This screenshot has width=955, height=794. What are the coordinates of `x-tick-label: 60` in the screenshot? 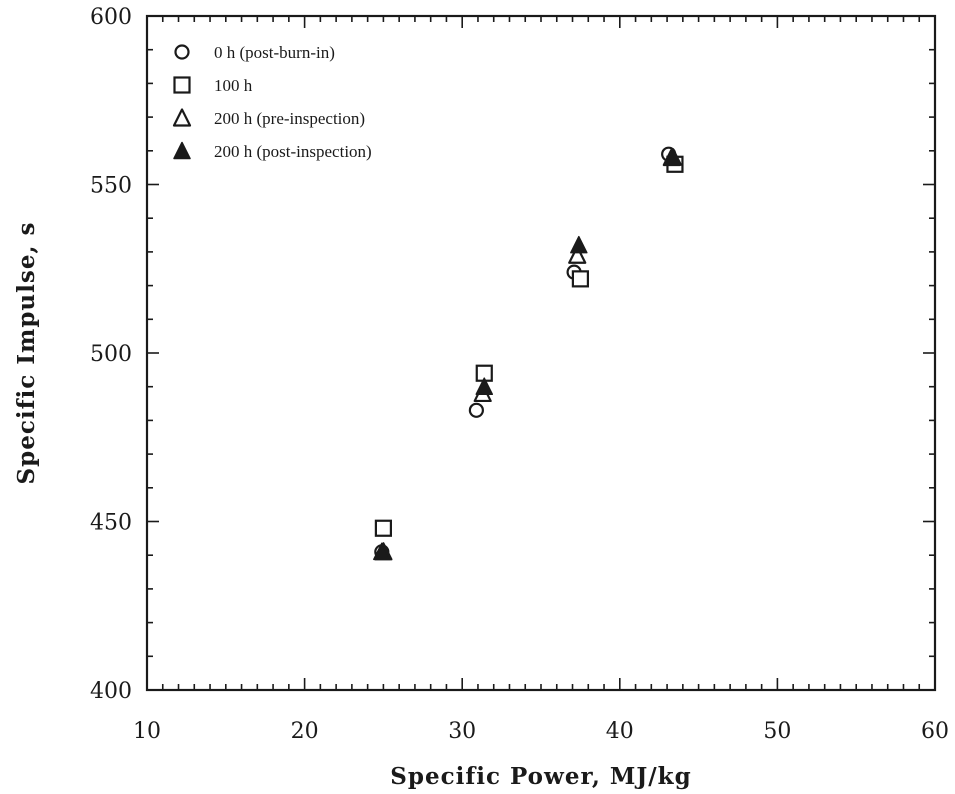 It's located at (935, 731).